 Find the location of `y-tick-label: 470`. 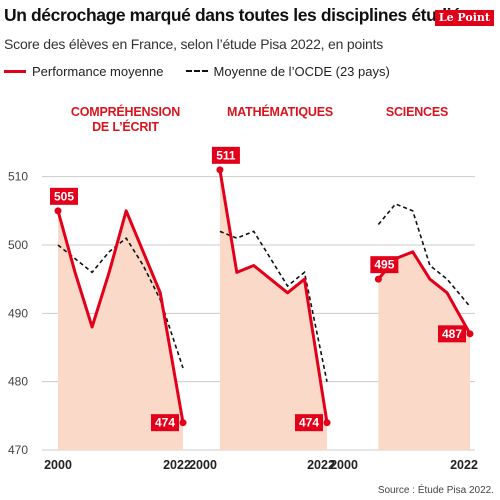

y-tick-label: 470 is located at coordinates (18, 450).